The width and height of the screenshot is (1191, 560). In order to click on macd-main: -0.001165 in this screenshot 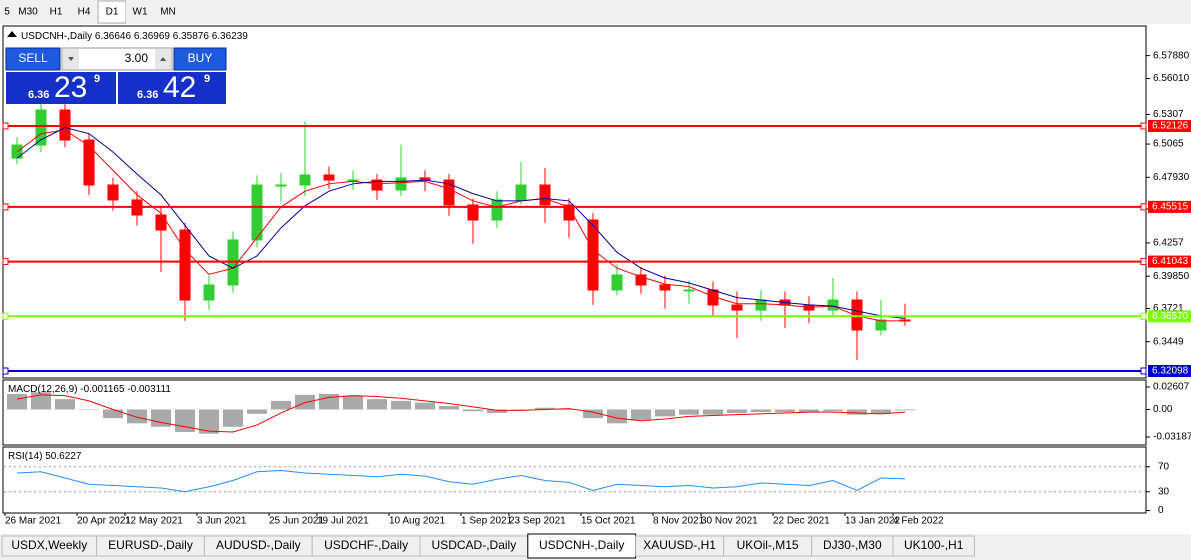, I will do `click(102, 389)`.